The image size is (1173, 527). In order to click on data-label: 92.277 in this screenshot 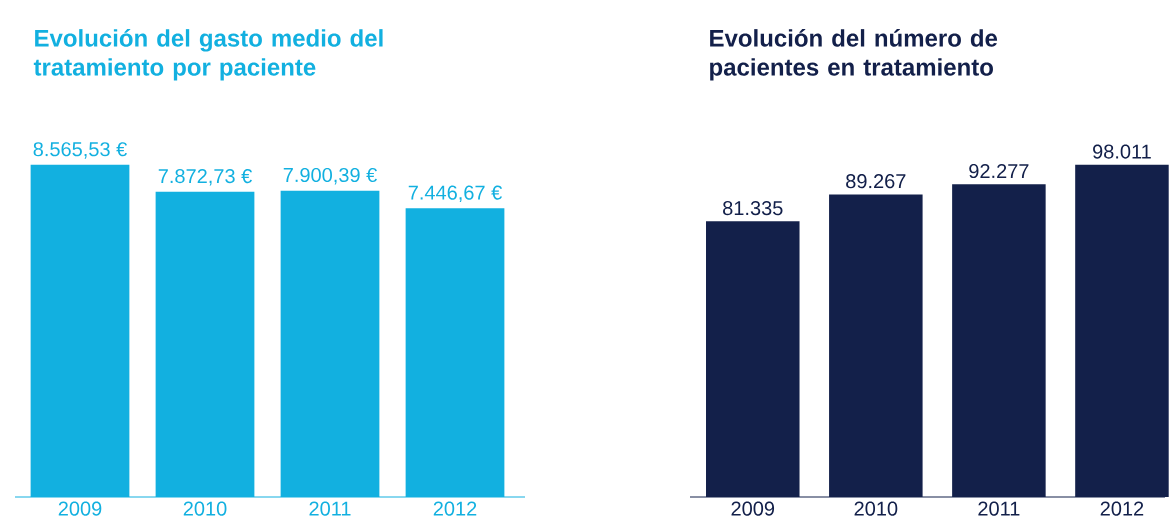, I will do `click(999, 171)`.